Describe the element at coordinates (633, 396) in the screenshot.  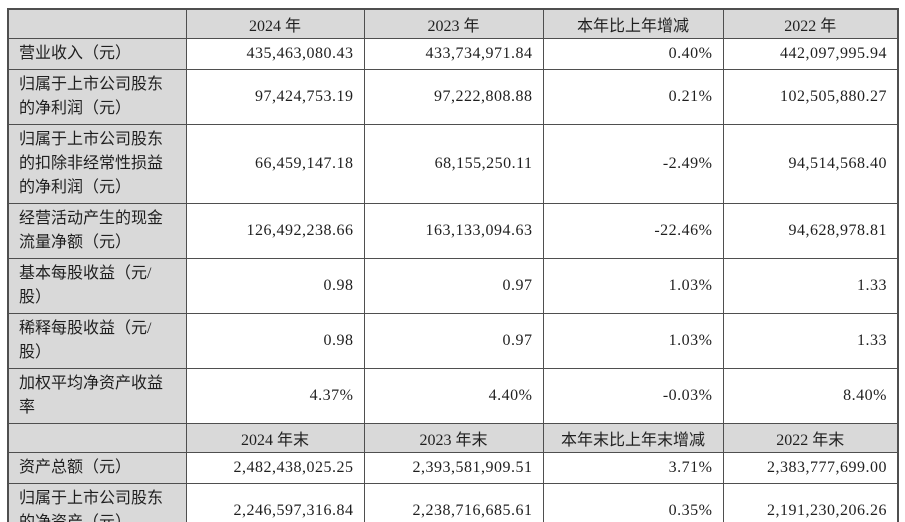
I see `value-yoy-change: -0.03%` at that location.